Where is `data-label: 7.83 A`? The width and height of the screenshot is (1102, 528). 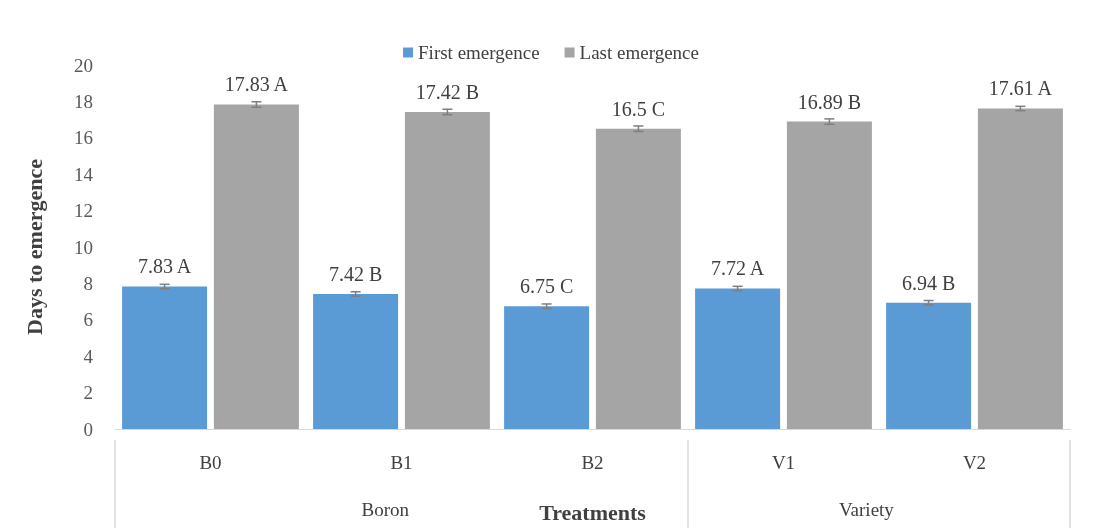 data-label: 7.83 A is located at coordinates (164, 266).